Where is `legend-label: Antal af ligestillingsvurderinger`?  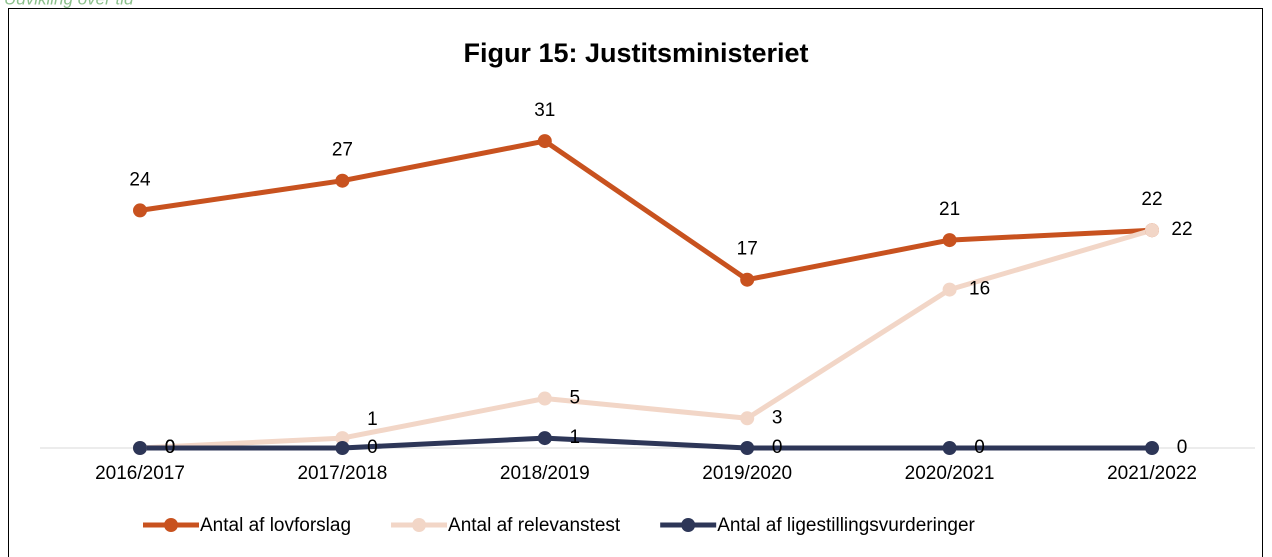 legend-label: Antal af ligestillingsvurderinger is located at coordinates (846, 525).